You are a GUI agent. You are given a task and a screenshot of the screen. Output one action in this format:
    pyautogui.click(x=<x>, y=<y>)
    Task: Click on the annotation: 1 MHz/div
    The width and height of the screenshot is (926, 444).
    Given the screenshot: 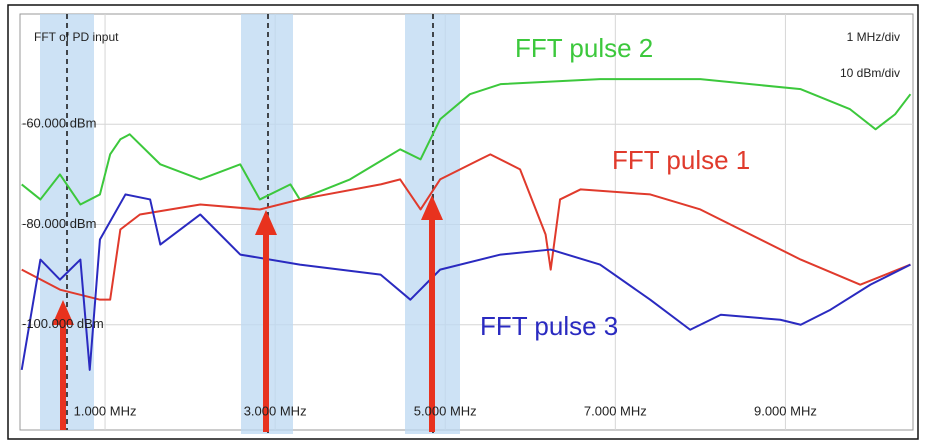 What is the action you would take?
    pyautogui.click(x=873, y=37)
    